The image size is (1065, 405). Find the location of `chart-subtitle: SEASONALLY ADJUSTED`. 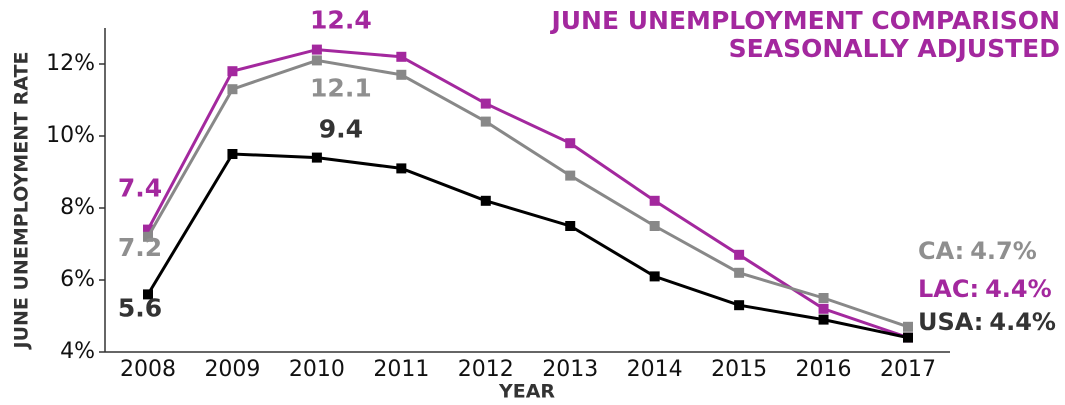

chart-subtitle: SEASONALLY ADJUSTED is located at coordinates (894, 48).